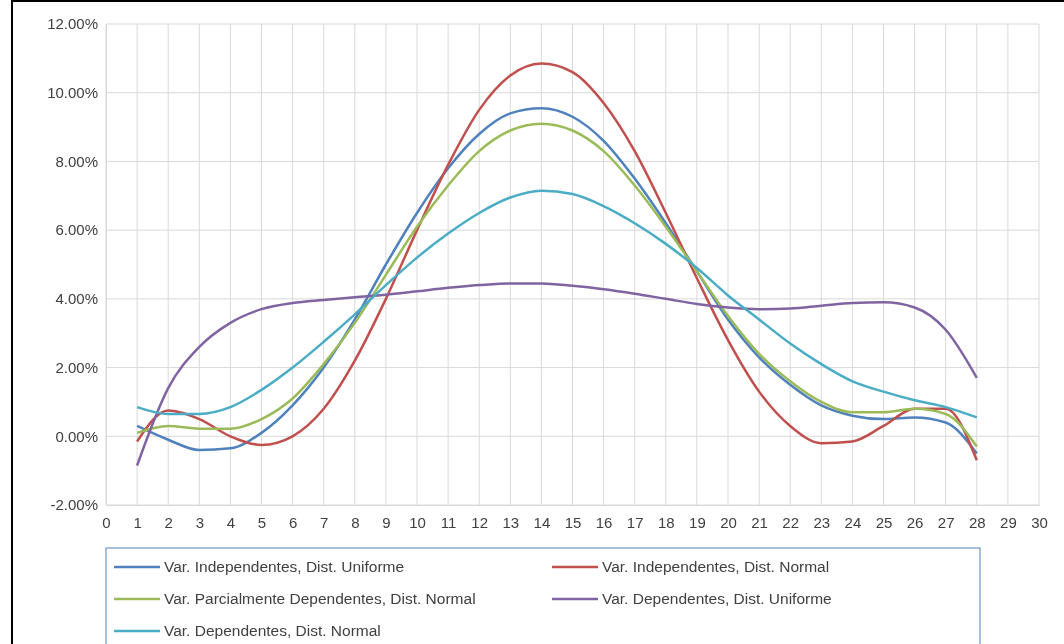 This screenshot has height=644, width=1064. I want to click on x-tick-label: 25, so click(884, 522).